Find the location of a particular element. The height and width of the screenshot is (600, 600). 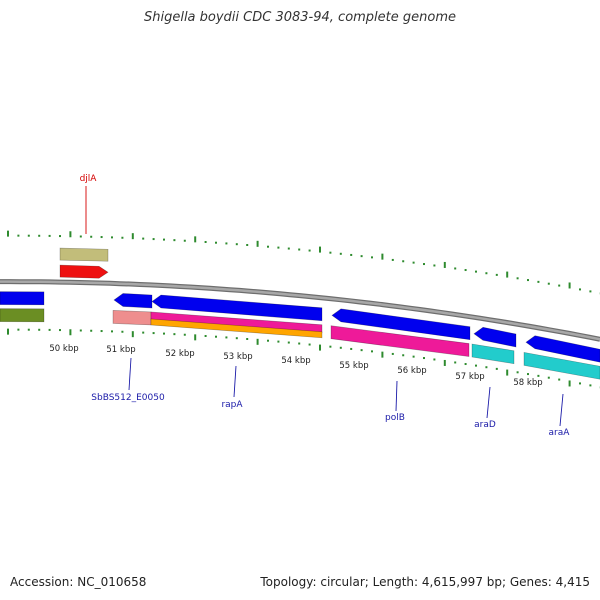

accession-text: Accession: NC_010658 is located at coordinates (78, 582).